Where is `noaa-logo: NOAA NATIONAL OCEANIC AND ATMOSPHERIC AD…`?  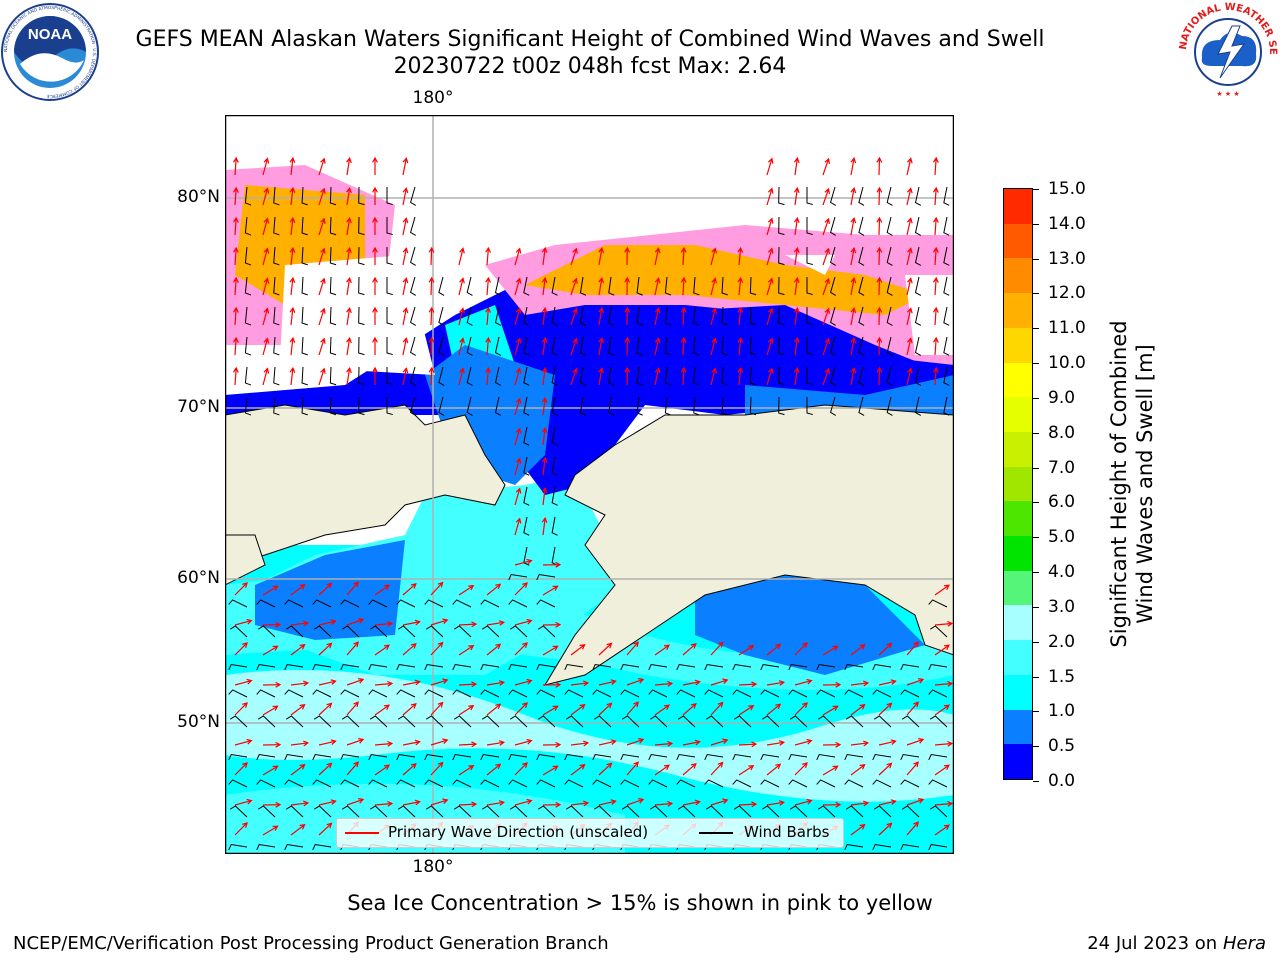
noaa-logo: NOAA NATIONAL OCEANIC AND ATMOSPHERIC AD… is located at coordinates (50, 52).